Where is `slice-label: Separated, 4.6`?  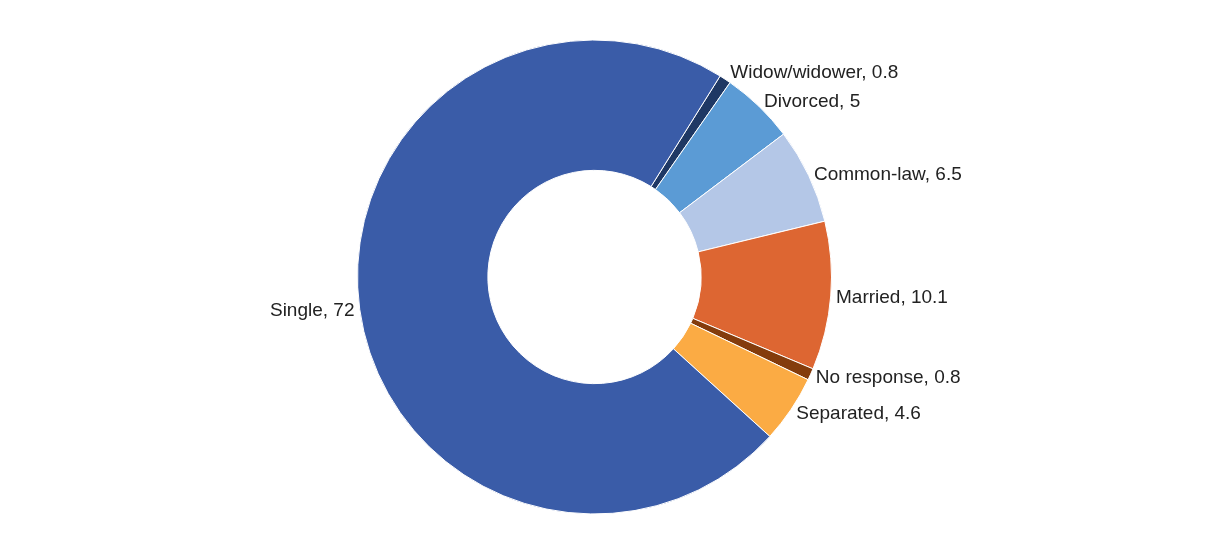 slice-label: Separated, 4.6 is located at coordinates (858, 413).